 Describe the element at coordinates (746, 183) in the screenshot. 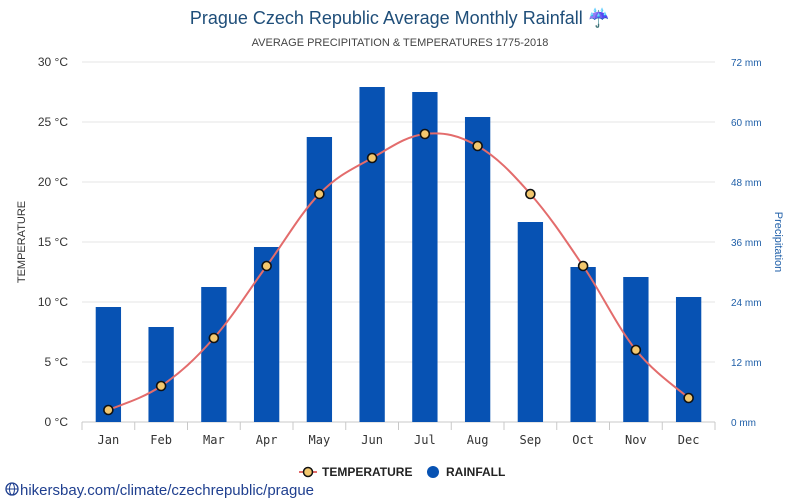

I see `right-tick-label: 48 mm` at that location.